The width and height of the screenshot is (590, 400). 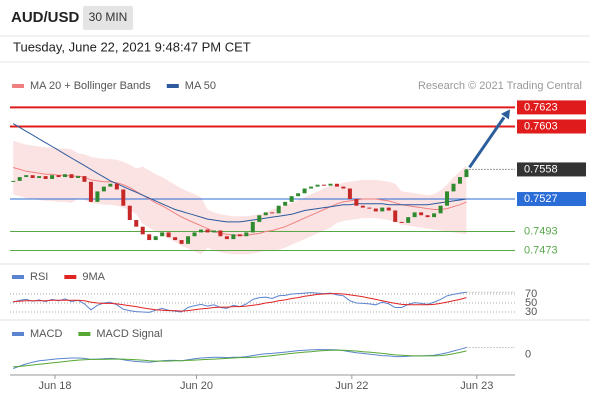 What do you see at coordinates (129, 334) in the screenshot?
I see `legend-label: MACD Signal` at bounding box center [129, 334].